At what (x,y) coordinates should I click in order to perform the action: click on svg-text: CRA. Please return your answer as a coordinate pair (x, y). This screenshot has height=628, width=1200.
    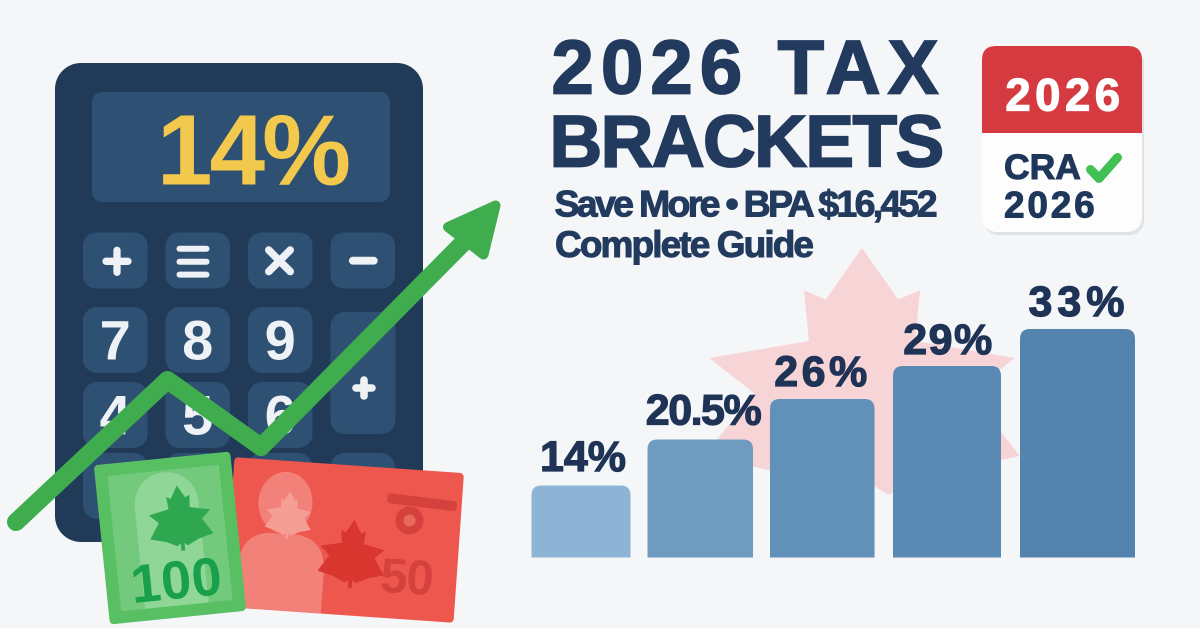
    Looking at the image, I should click on (1042, 167).